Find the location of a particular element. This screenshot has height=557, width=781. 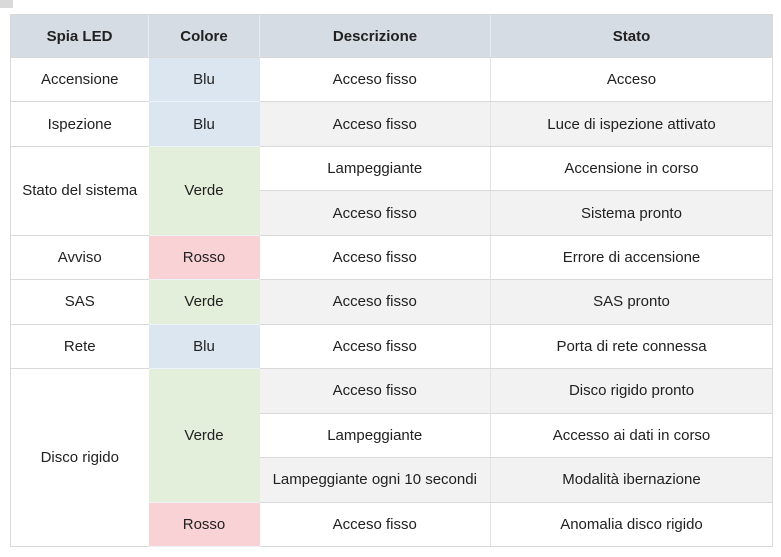

status-cell: Anomalia disco rigido is located at coordinates (631, 524).